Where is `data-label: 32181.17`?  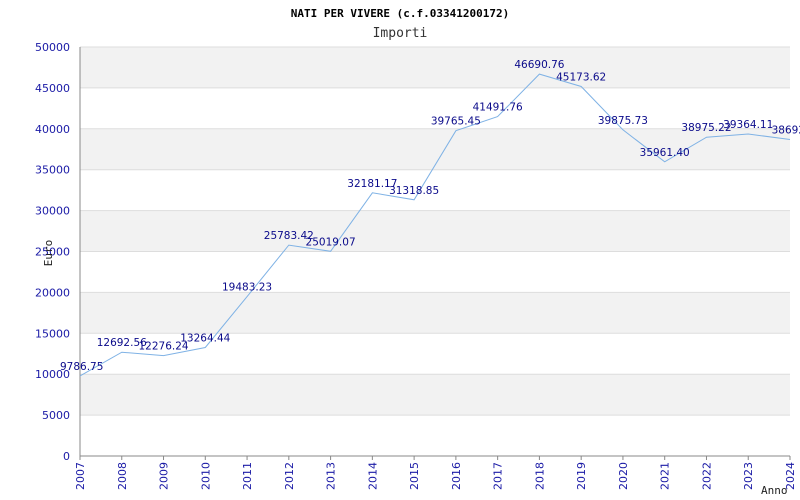 data-label: 32181.17 is located at coordinates (372, 184).